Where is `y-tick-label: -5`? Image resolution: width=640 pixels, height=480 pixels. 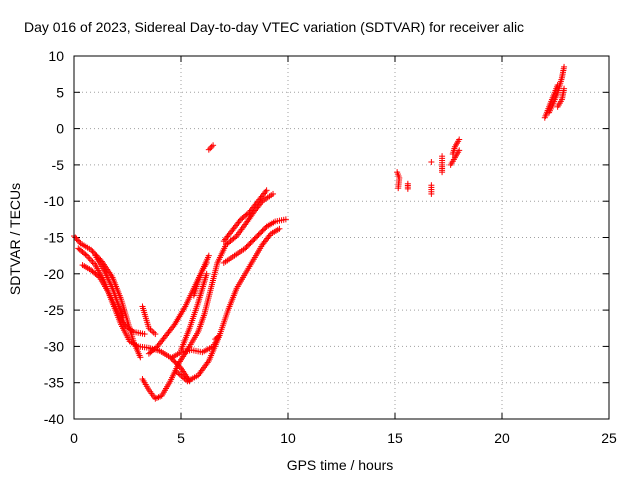 y-tick-label: -5 is located at coordinates (58, 165).